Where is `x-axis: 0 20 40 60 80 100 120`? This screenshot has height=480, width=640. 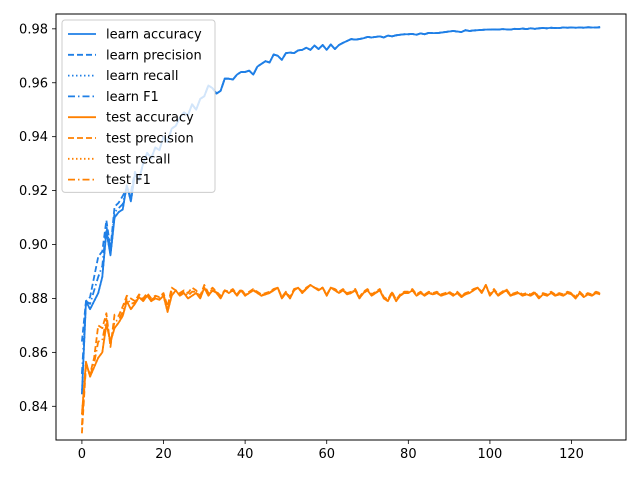 x-axis: 0 20 40 60 80 100 120 is located at coordinates (331, 451).